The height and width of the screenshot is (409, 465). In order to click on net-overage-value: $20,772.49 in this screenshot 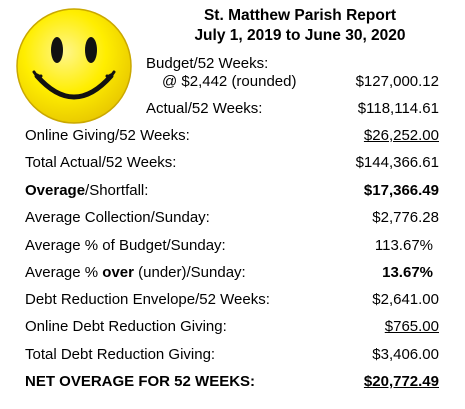, I will do `click(401, 381)`.